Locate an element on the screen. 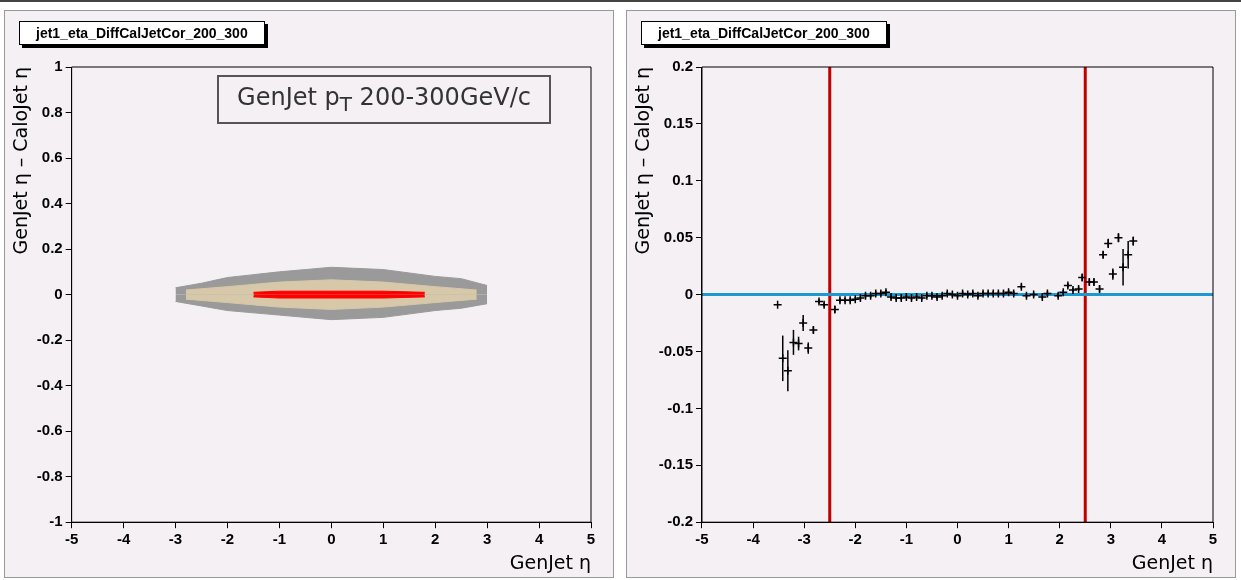  y-tick-label: -0.05 is located at coordinates (675, 350).